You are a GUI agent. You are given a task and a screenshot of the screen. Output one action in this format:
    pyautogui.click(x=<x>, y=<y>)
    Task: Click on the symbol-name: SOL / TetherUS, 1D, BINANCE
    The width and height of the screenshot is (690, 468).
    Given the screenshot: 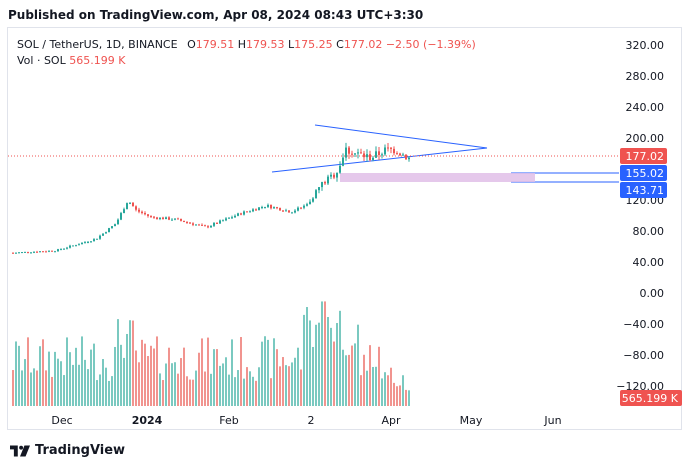 What is the action you would take?
    pyautogui.click(x=97, y=44)
    